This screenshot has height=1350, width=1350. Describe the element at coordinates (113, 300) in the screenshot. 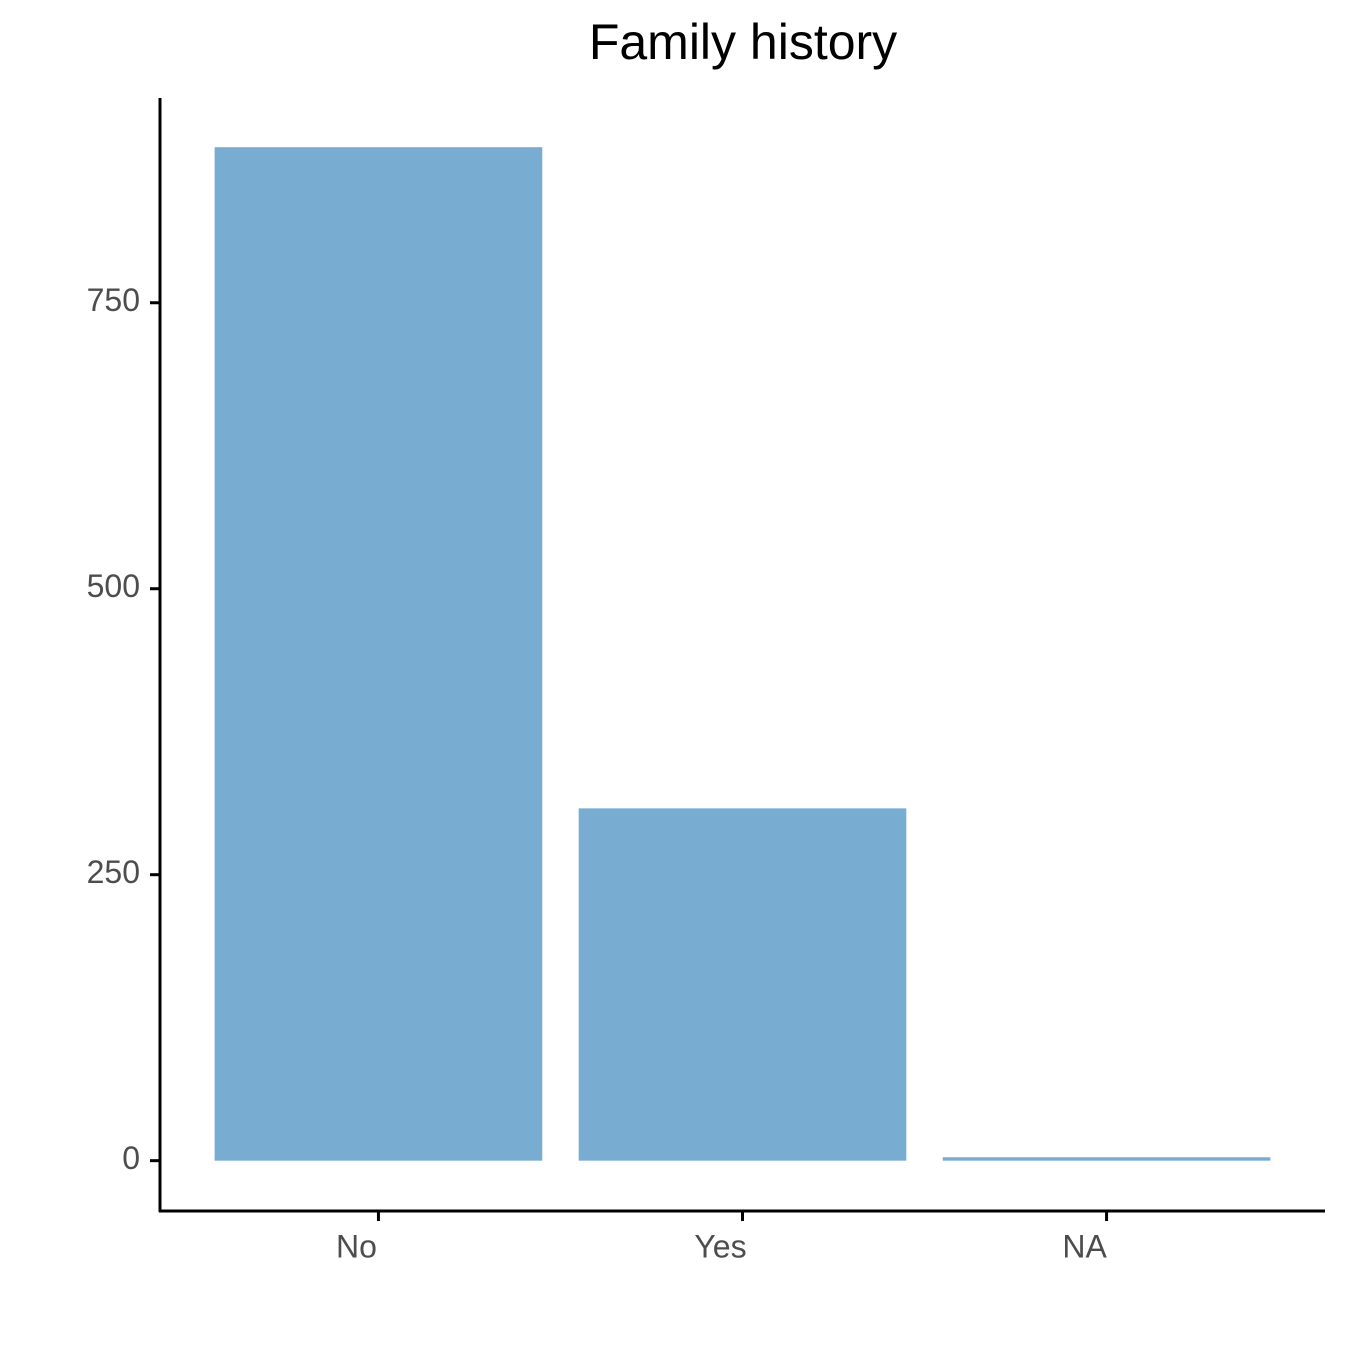

I see `y-tick-label: 750` at that location.